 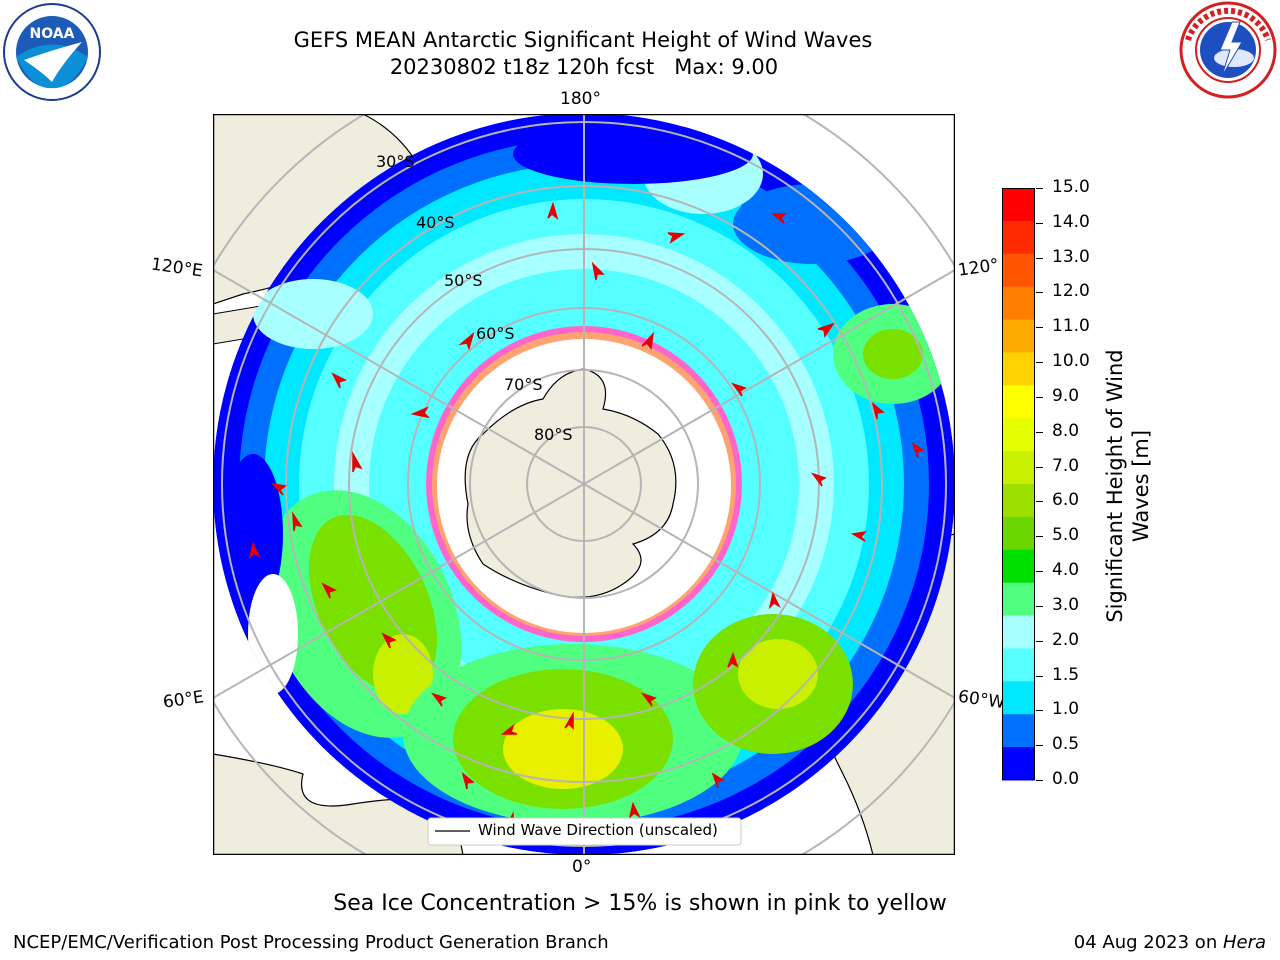 What do you see at coordinates (1066, 744) in the screenshot?
I see `colorbar-tick-label: 0.5` at bounding box center [1066, 744].